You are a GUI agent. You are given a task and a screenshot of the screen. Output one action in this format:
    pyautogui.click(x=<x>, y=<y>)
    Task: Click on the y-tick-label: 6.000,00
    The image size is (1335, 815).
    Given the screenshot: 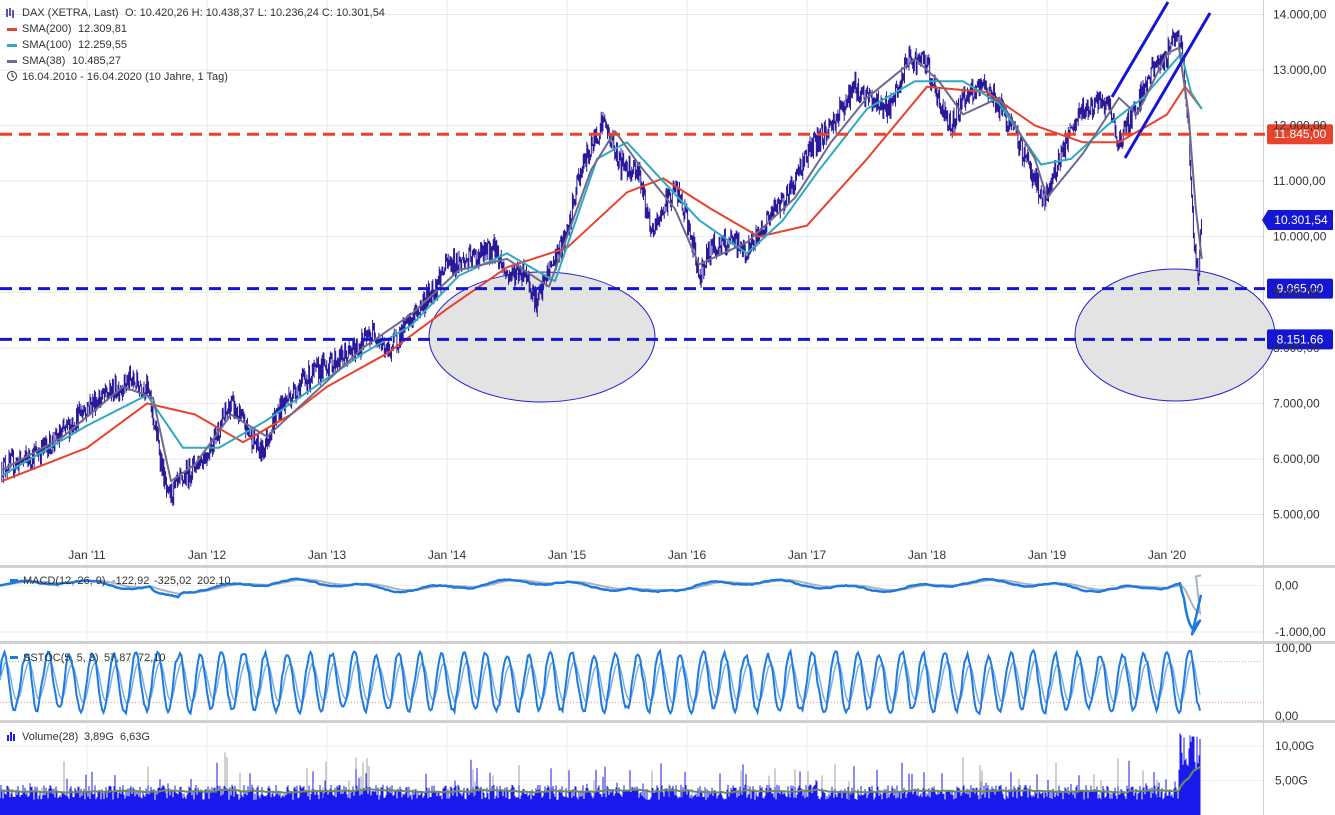 What is the action you would take?
    pyautogui.click(x=1296, y=459)
    